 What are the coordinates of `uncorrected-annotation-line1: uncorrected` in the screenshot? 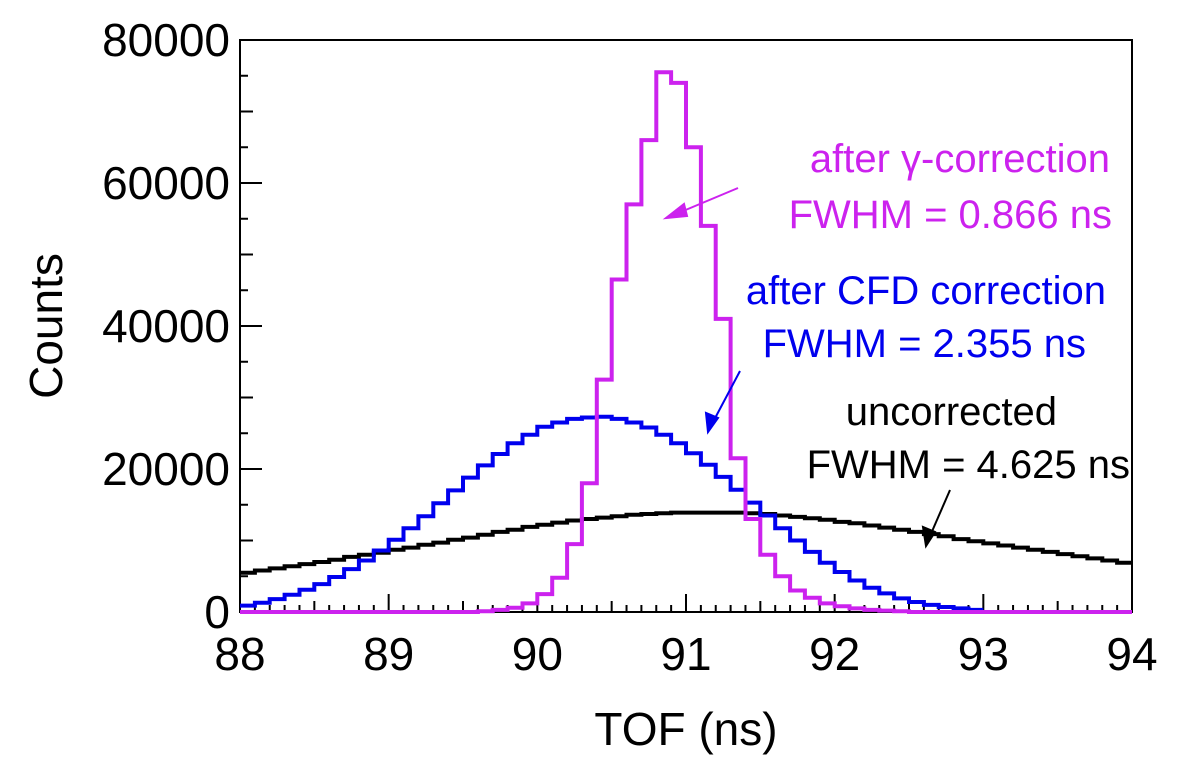 It's located at (951, 412).